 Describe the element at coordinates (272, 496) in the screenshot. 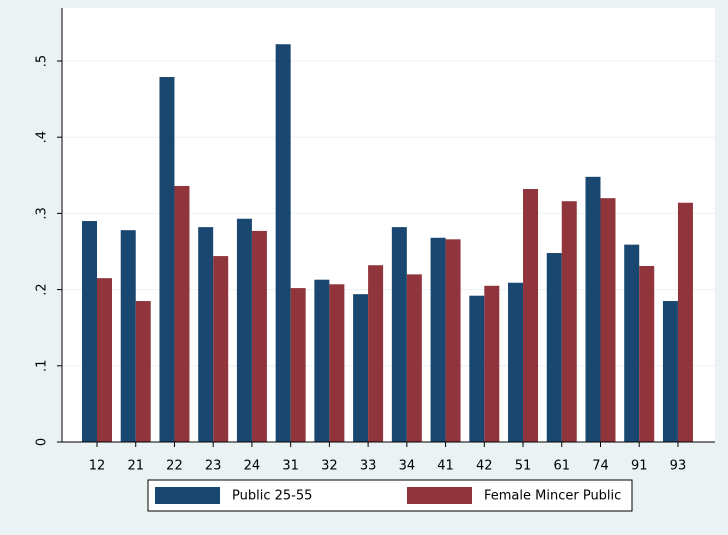

I see `legend-label: Public 25-55` at that location.